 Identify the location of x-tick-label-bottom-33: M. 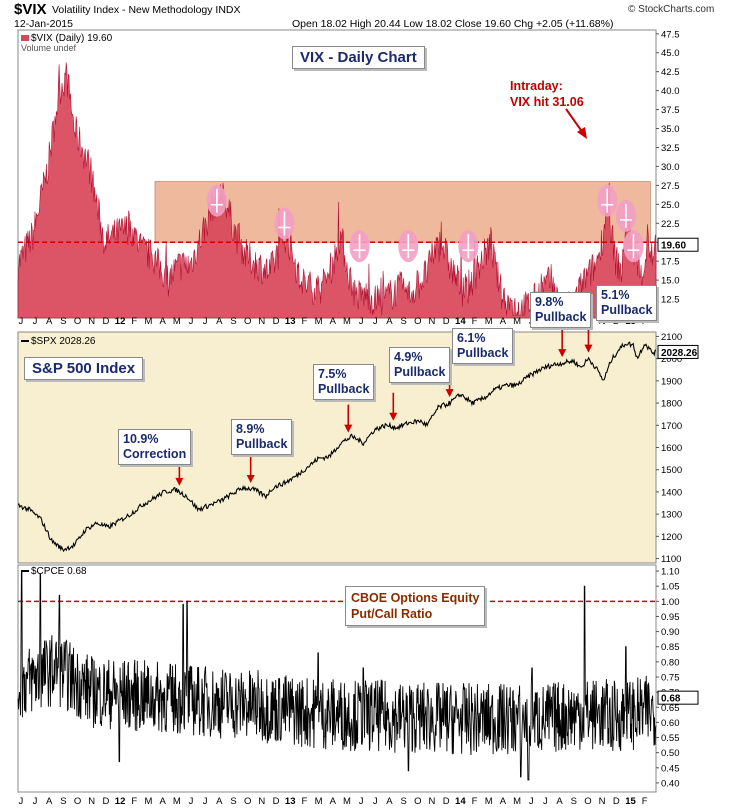
(489, 801).